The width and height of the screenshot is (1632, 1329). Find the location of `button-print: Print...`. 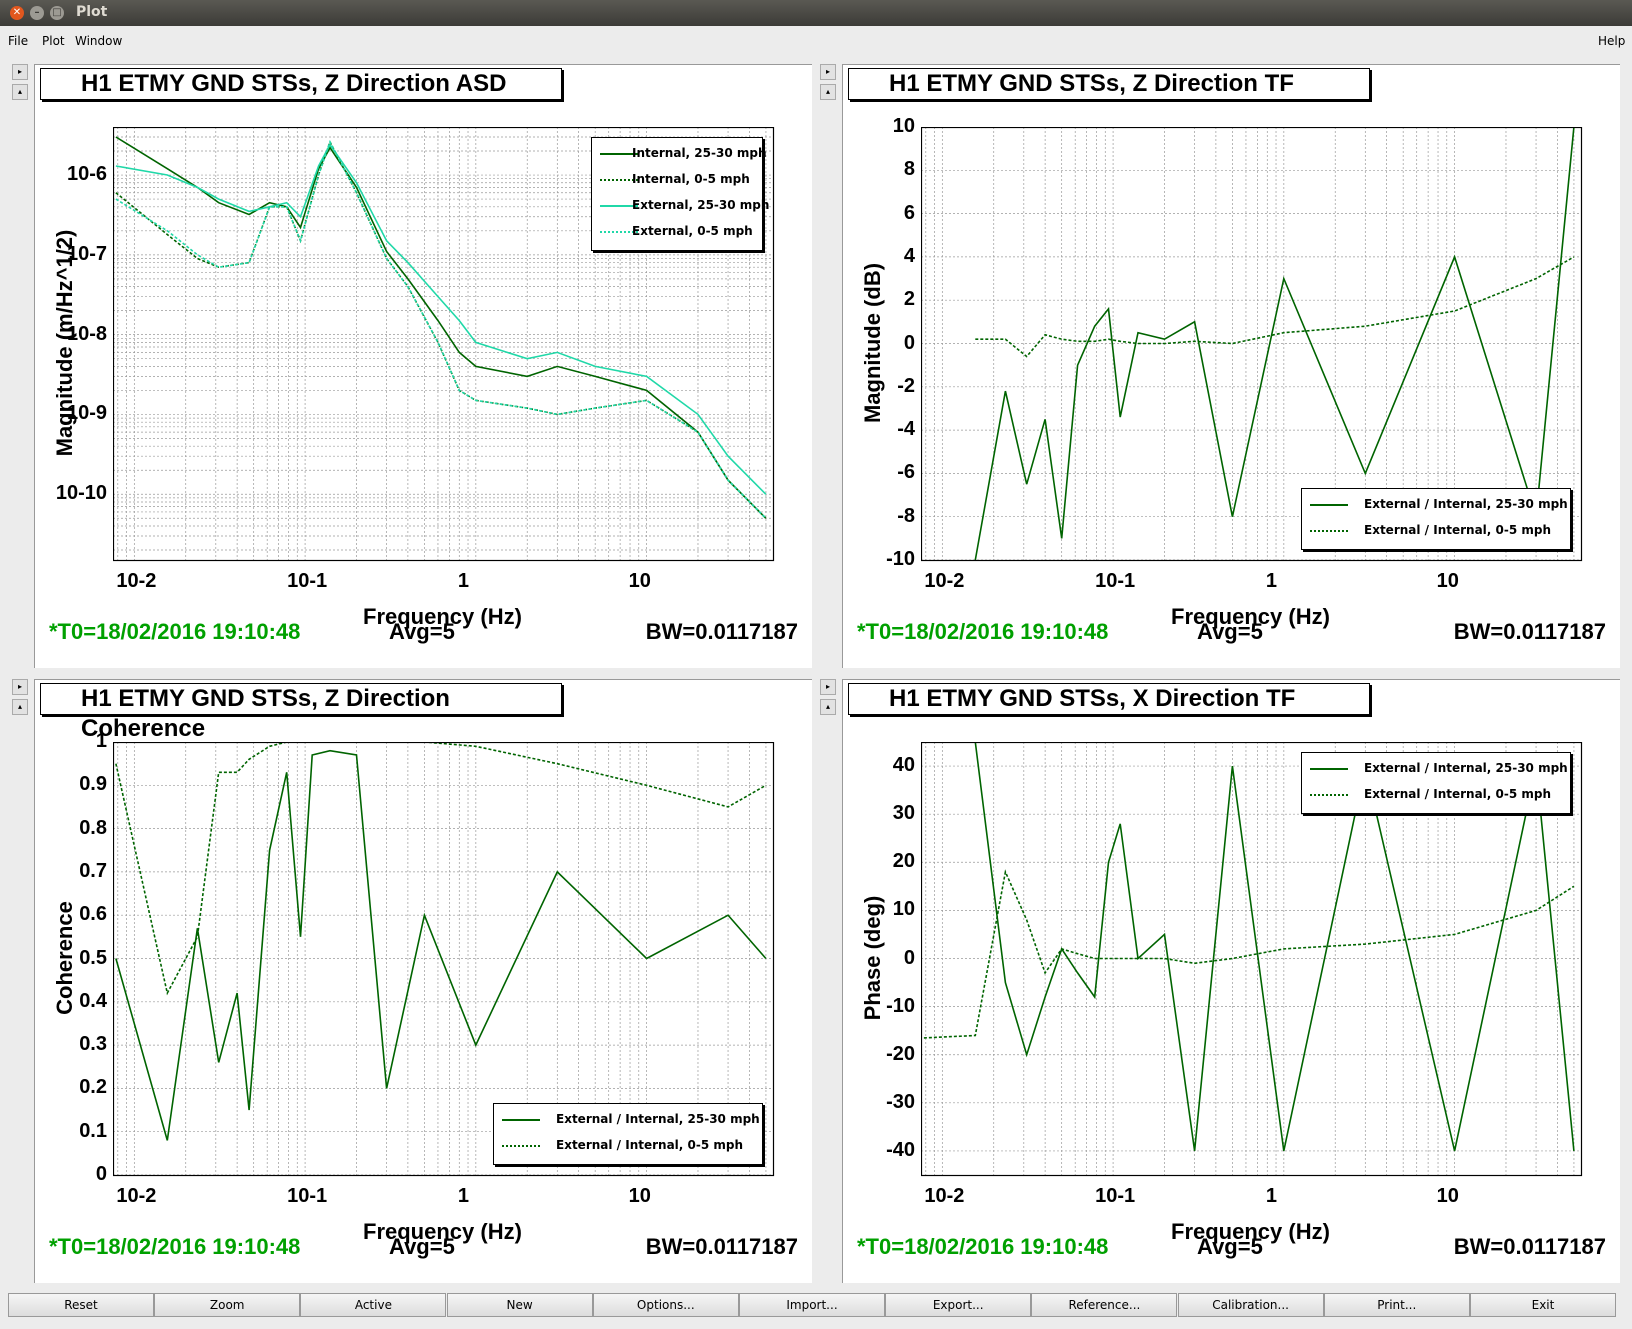

button-print: Print... is located at coordinates (1396, 1305).